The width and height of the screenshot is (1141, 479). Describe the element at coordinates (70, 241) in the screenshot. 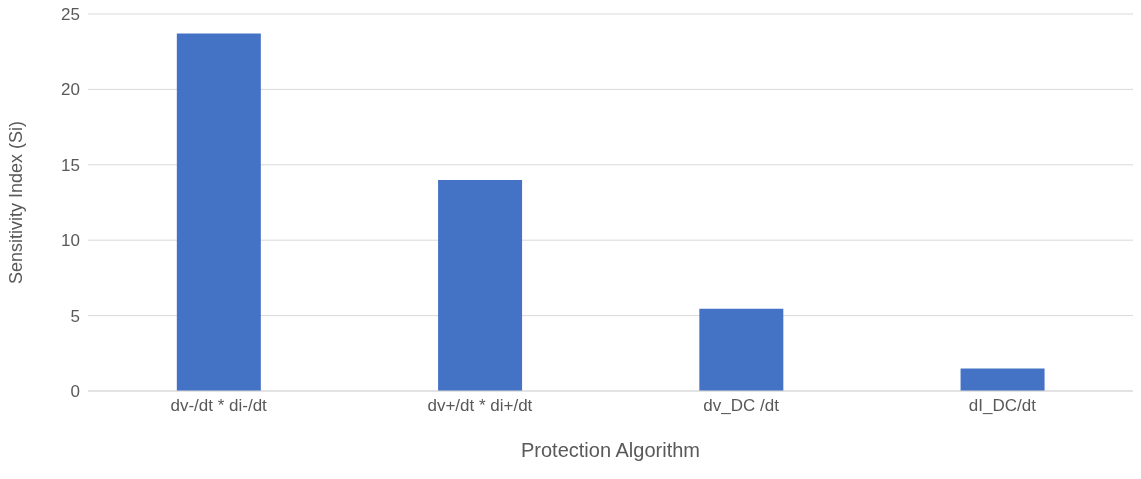

I see `y-tick-label: 10` at that location.